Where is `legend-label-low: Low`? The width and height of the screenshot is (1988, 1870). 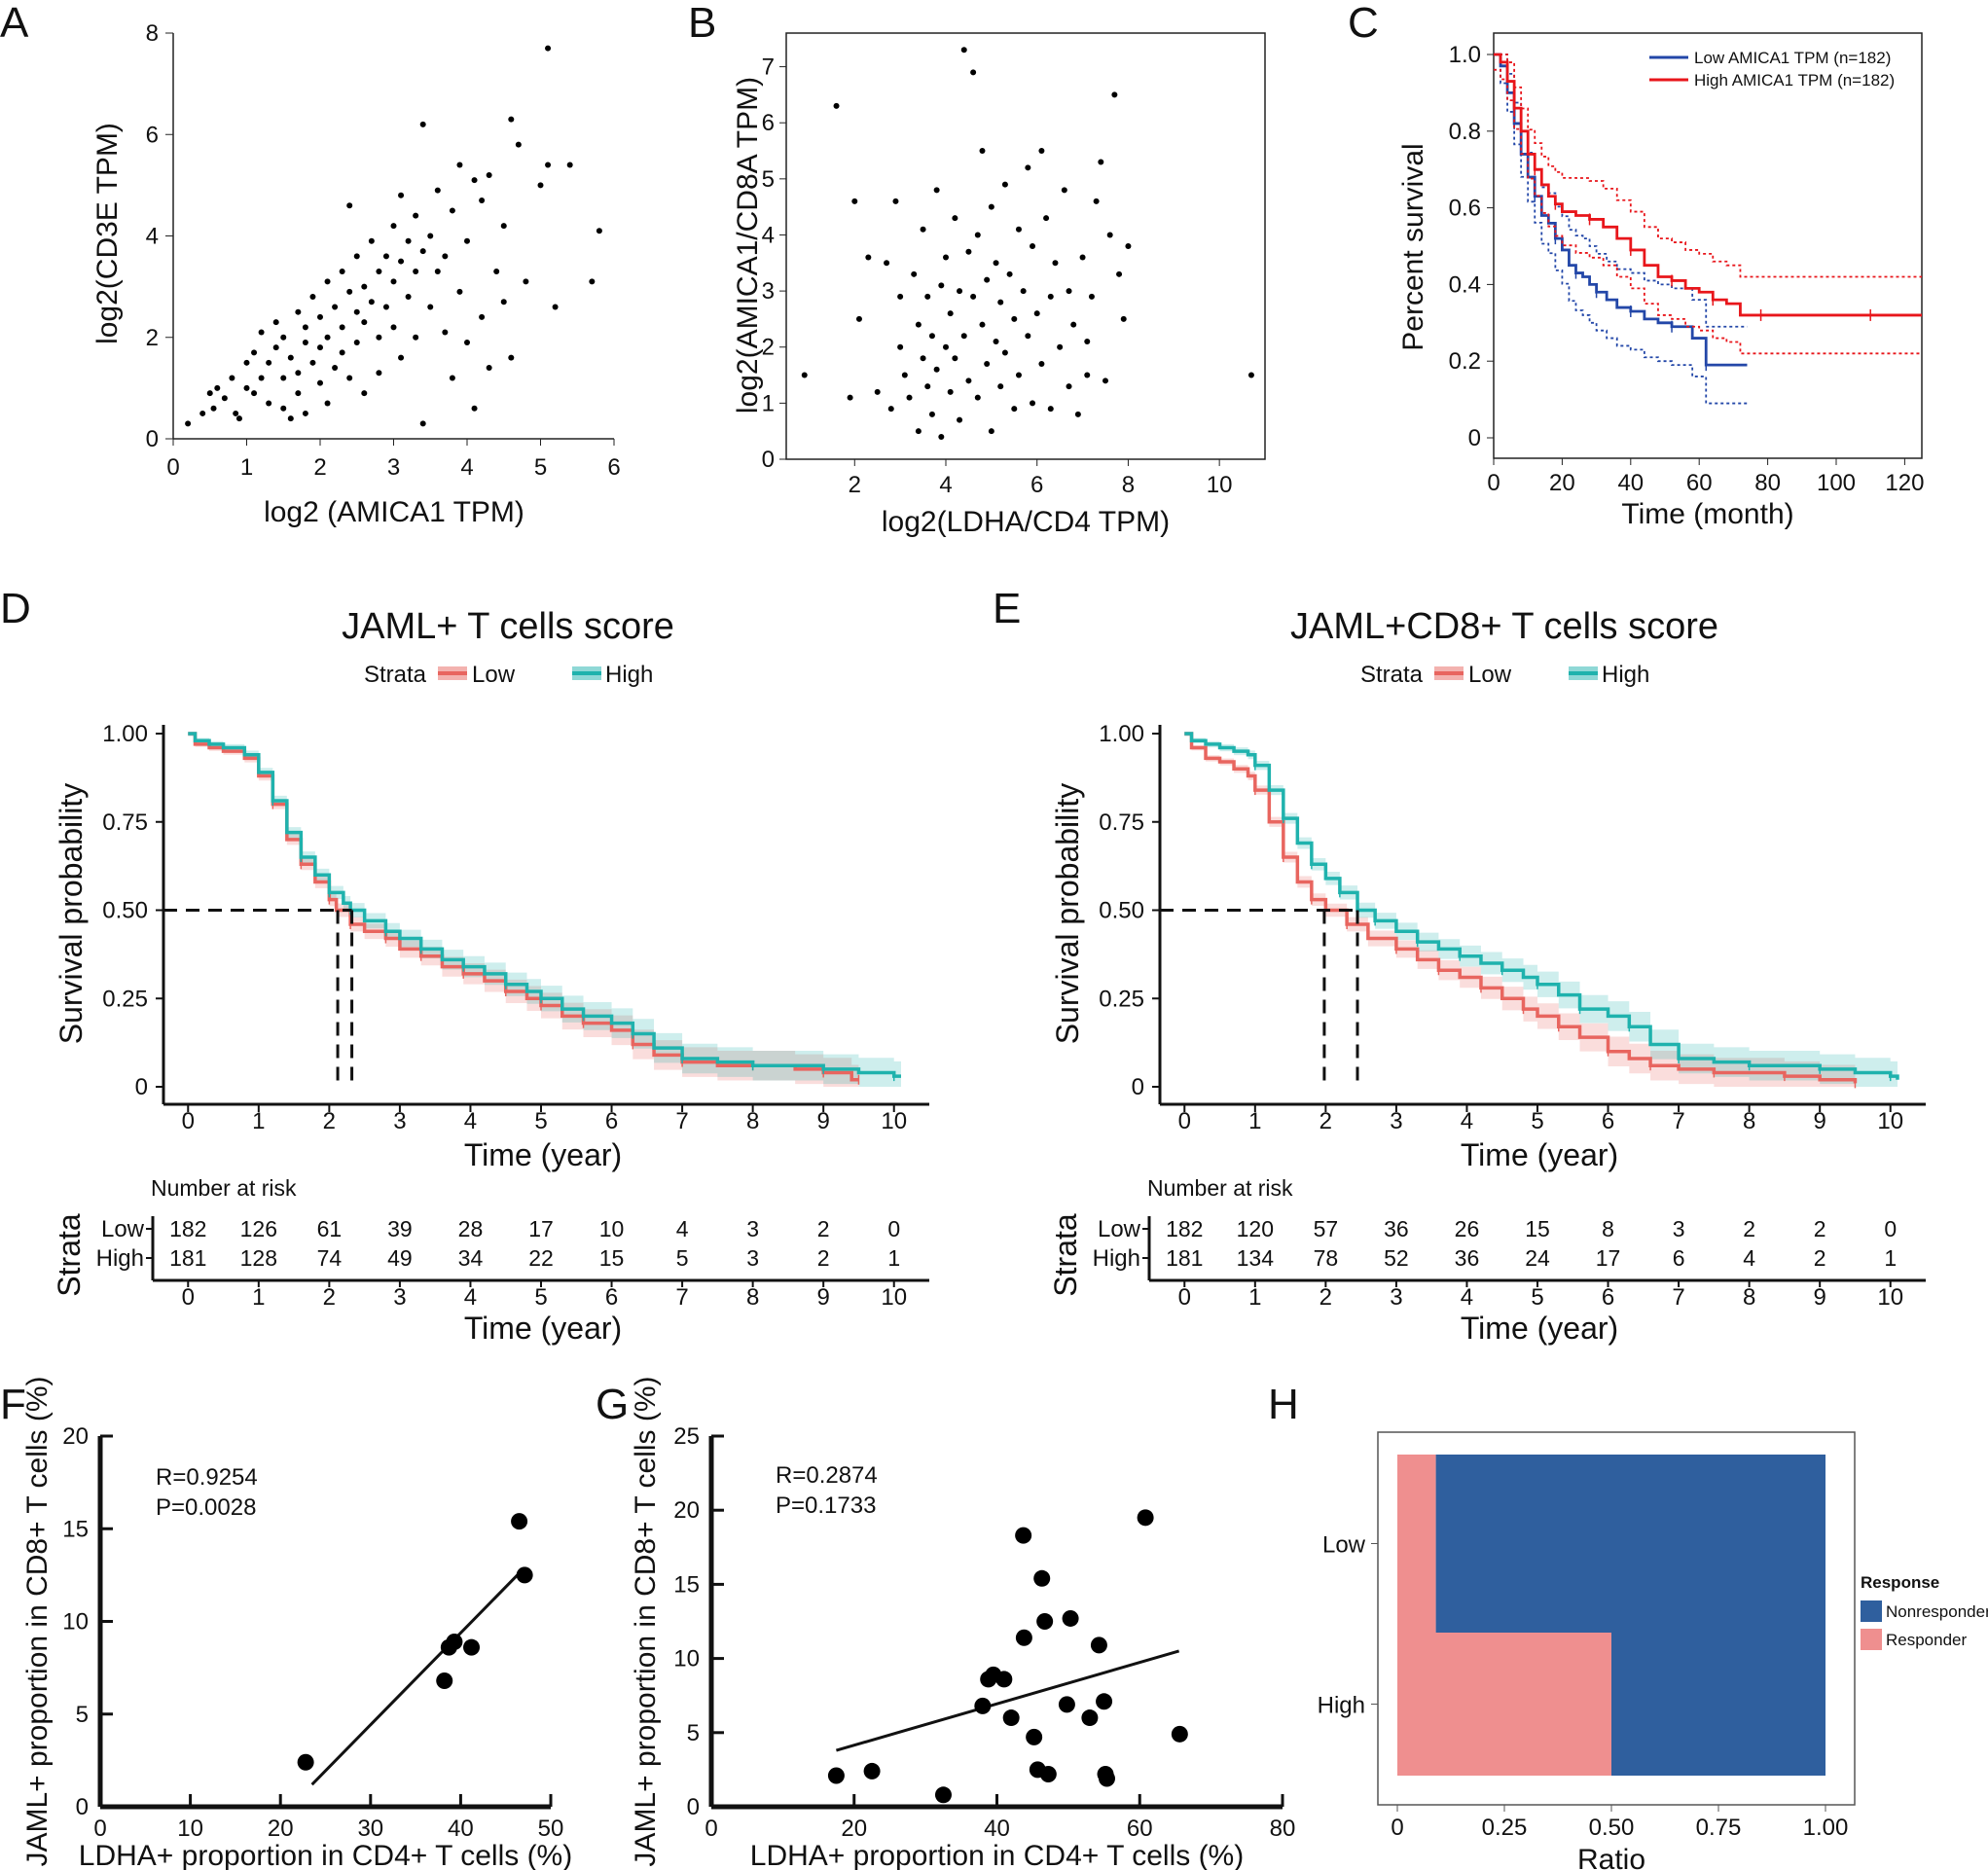 legend-label-low: Low is located at coordinates (494, 675).